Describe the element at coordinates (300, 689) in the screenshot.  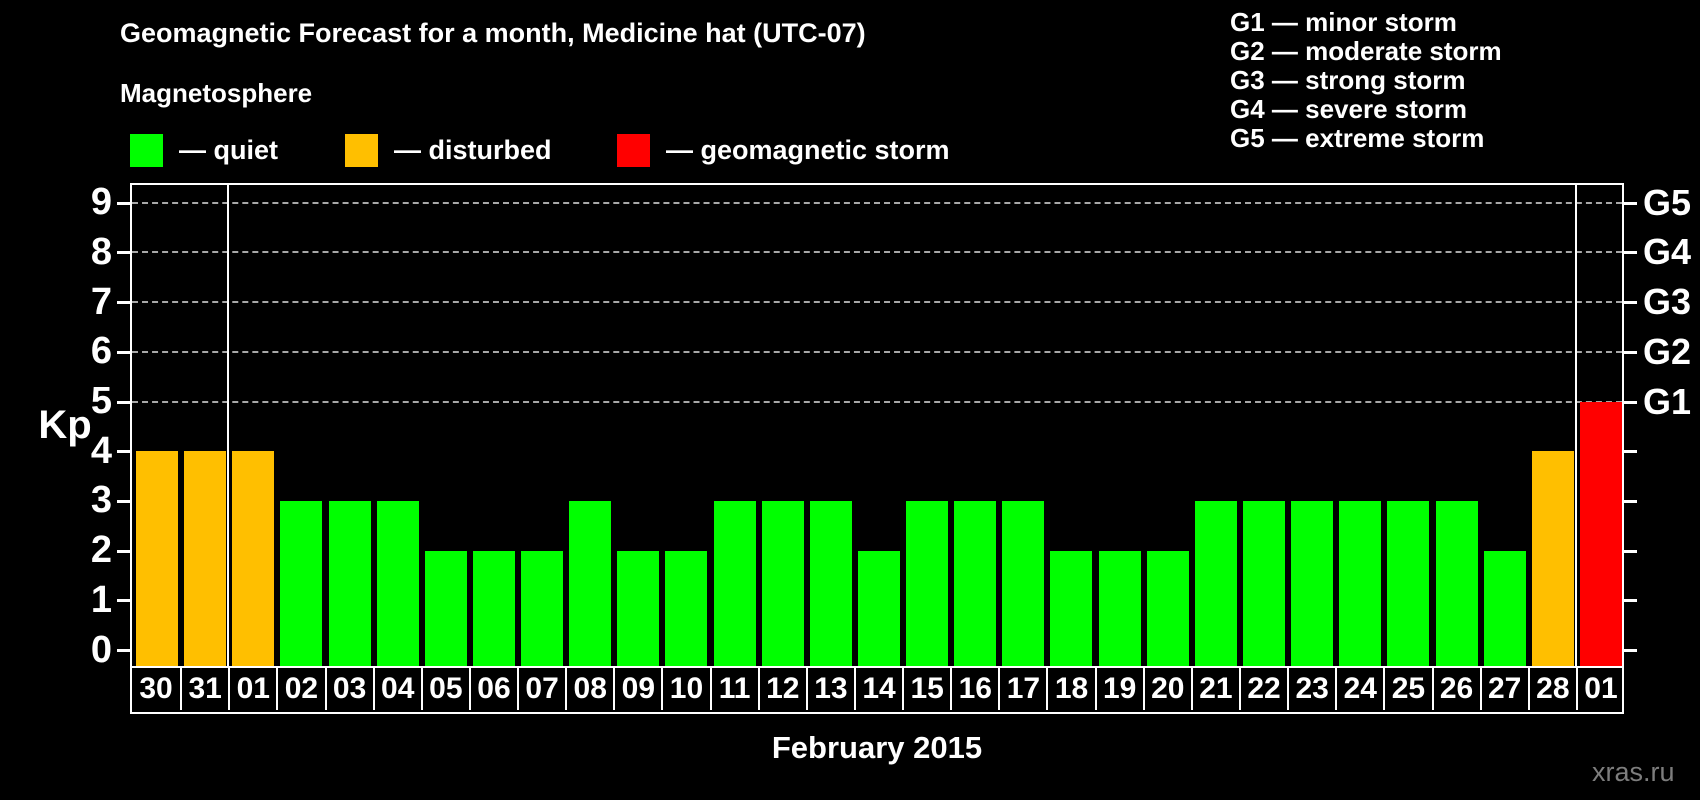
I see `day-label-02: 02` at that location.